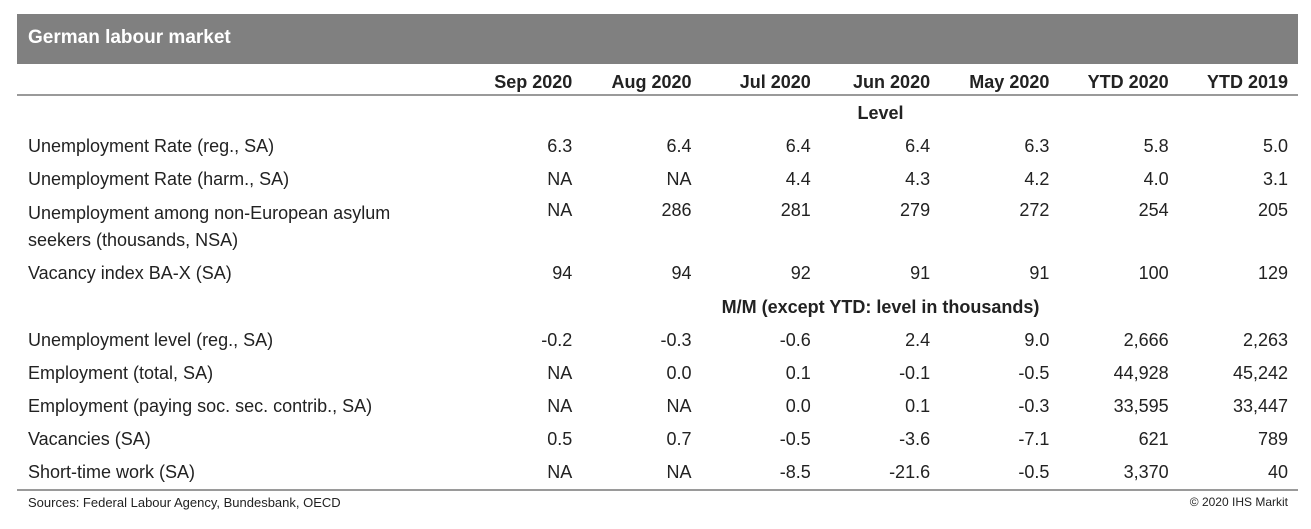 The image size is (1311, 529). Describe the element at coordinates (795, 210) in the screenshot. I see `value-cell: 281` at that location.